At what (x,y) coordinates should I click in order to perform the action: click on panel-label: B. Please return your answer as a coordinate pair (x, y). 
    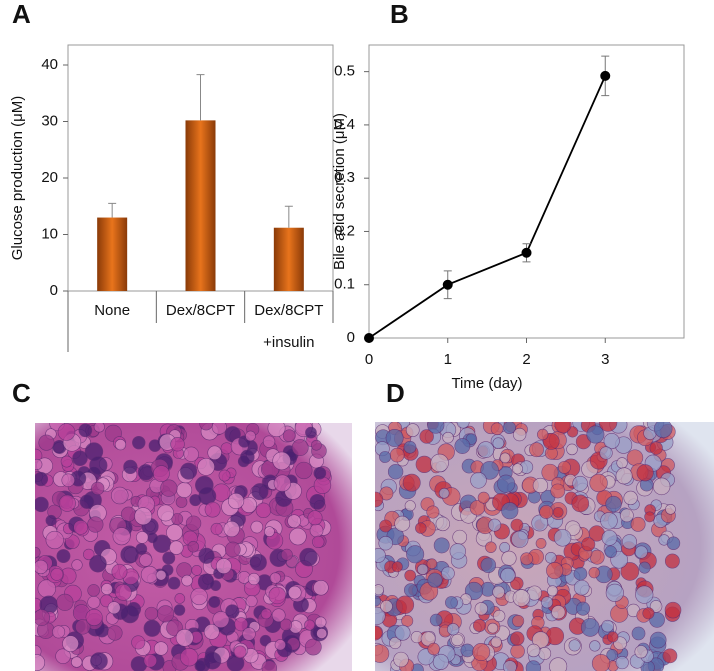
    Looking at the image, I should click on (399, 14).